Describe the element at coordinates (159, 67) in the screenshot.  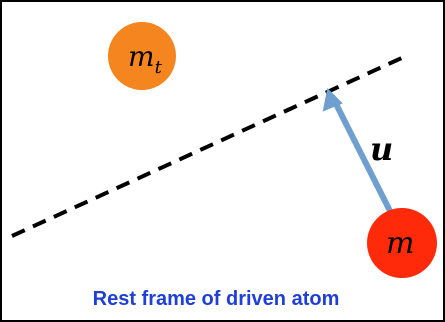
I see `target-atom-label-subscript: t` at that location.